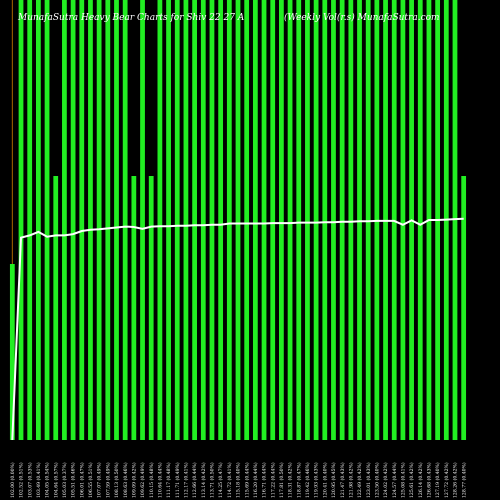  I want to click on x-tick-label: 126.68 (0.43%), so click(429, 480).